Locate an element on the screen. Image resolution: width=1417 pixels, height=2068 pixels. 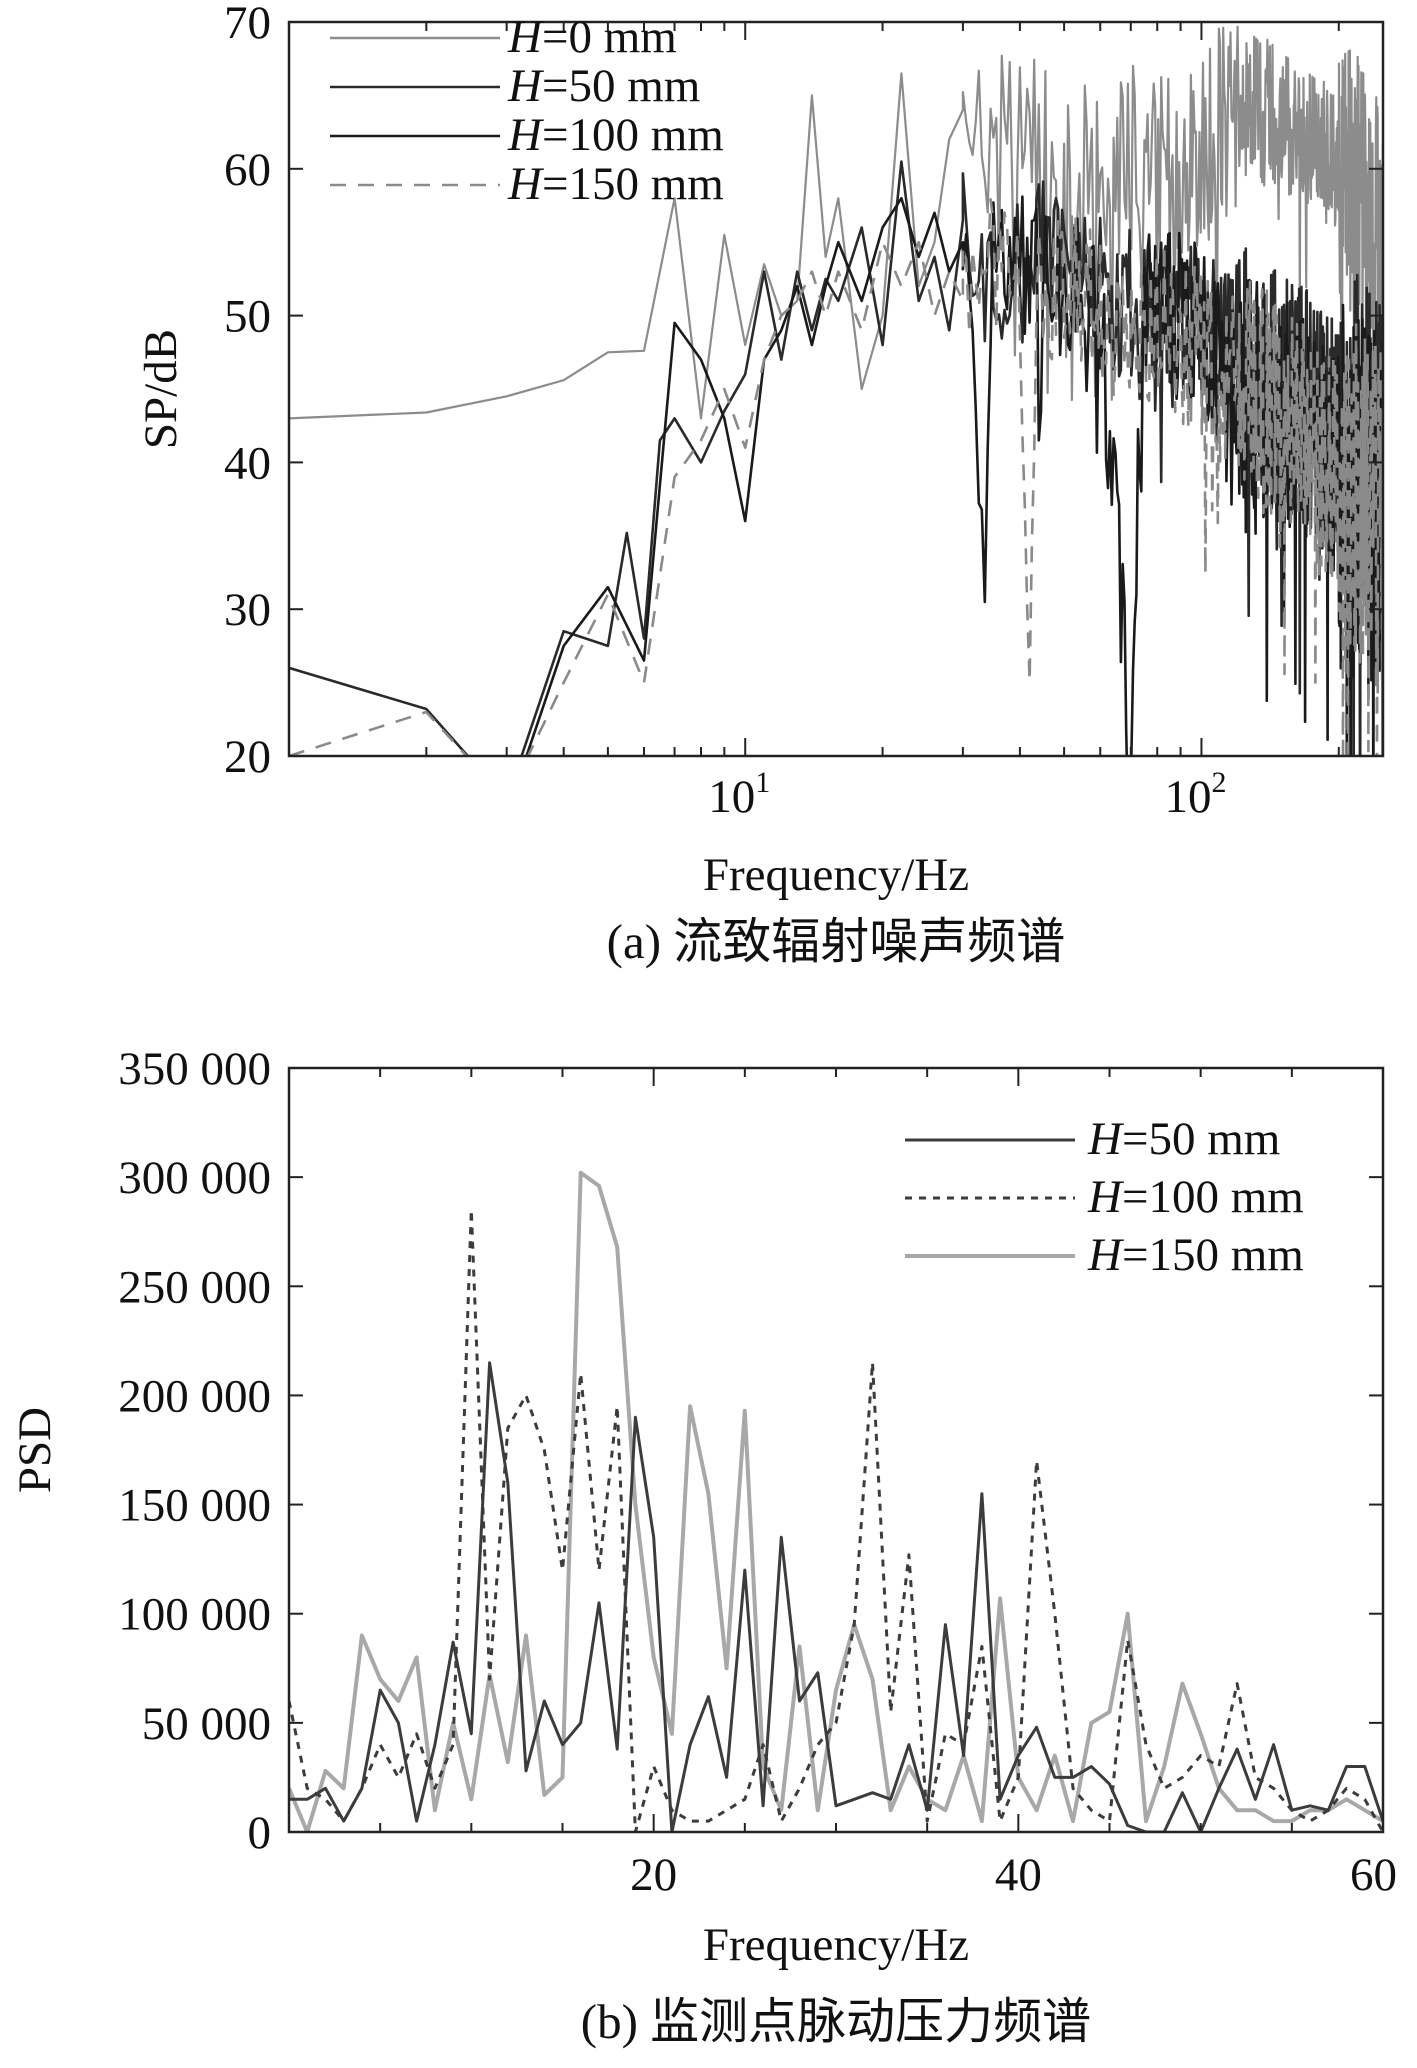
panel-a-ytick-label: 20 is located at coordinates (247, 757).